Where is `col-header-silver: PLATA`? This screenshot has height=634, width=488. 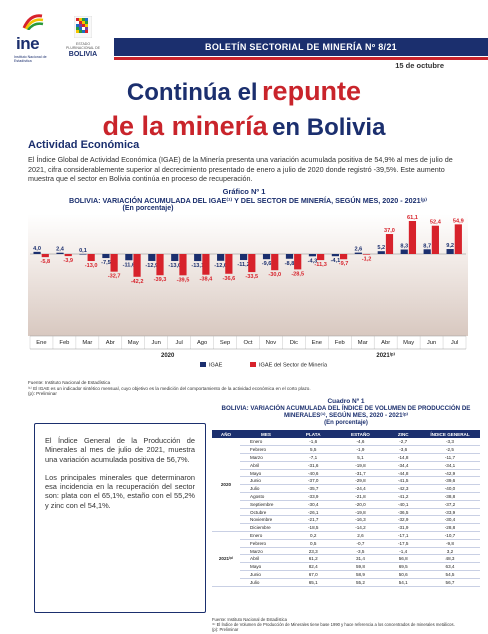 col-header-silver: PLATA is located at coordinates (313, 434).